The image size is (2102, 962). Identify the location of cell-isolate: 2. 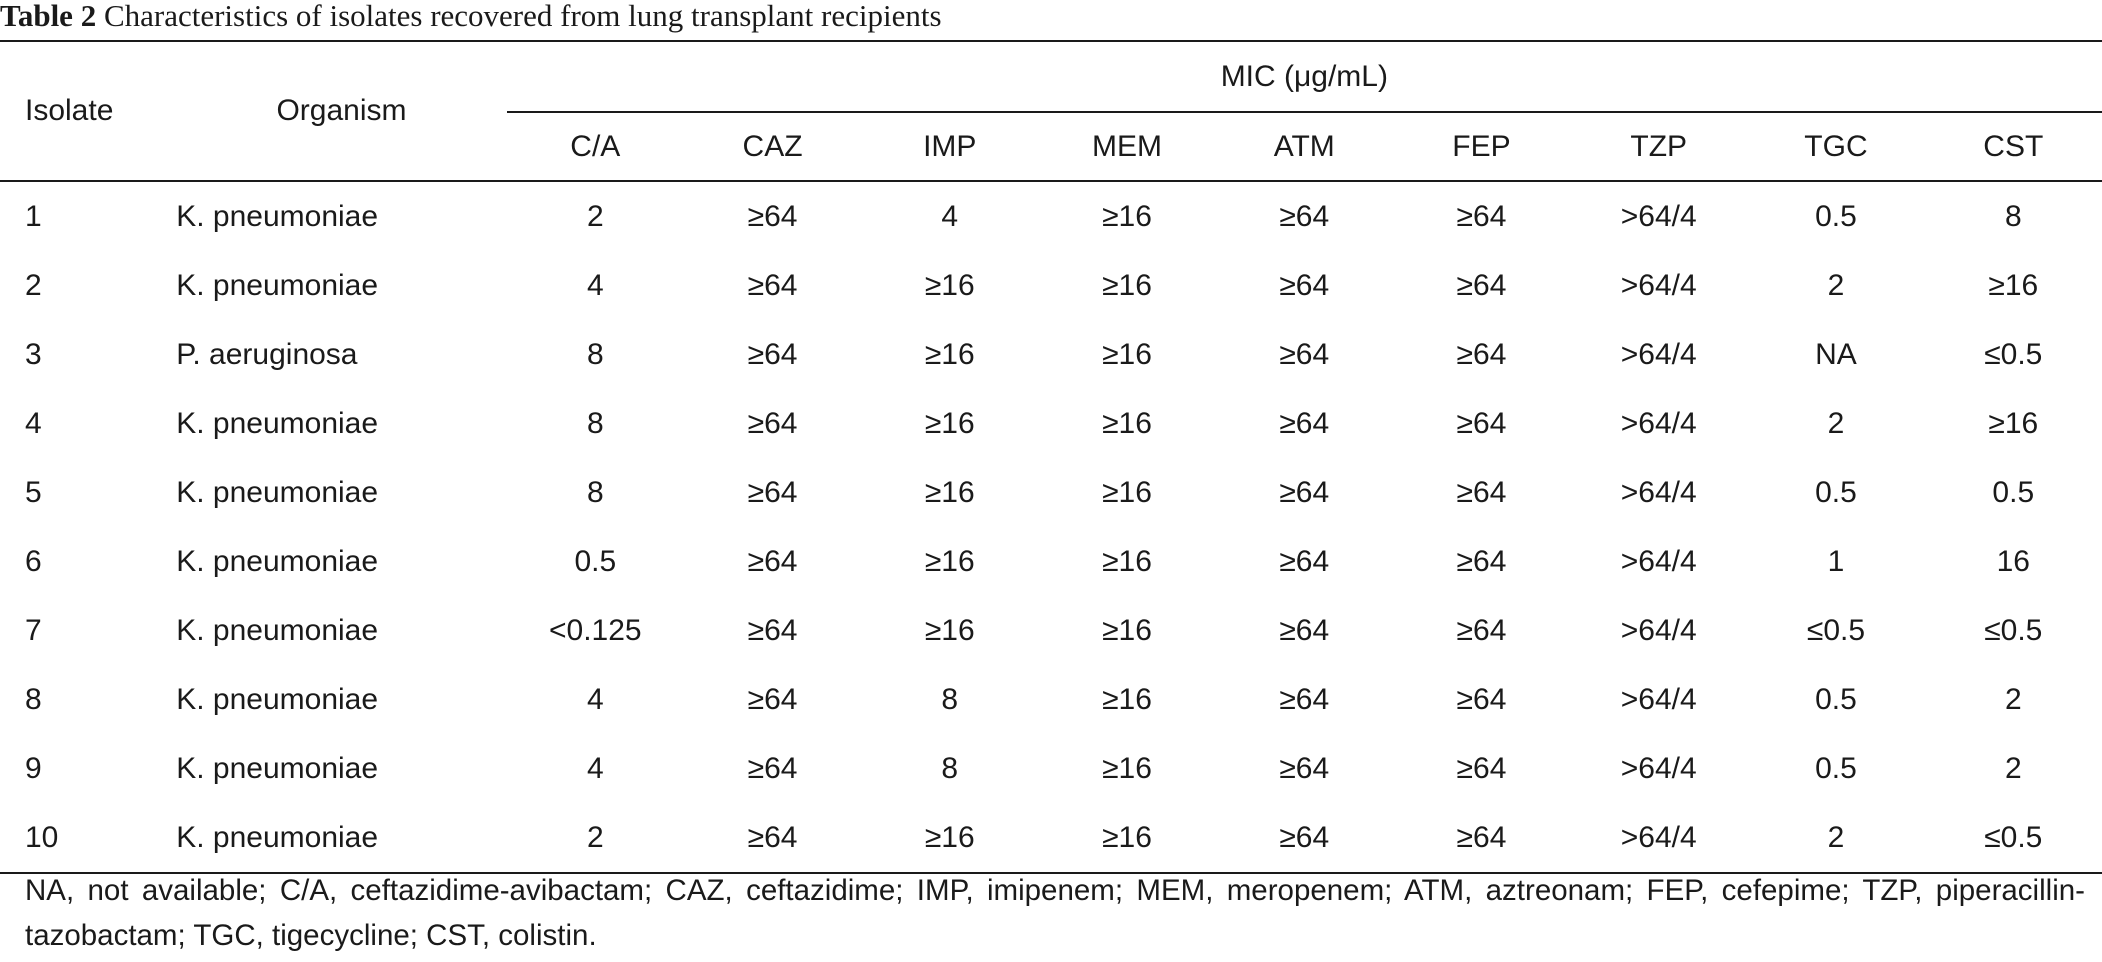
(33, 285).